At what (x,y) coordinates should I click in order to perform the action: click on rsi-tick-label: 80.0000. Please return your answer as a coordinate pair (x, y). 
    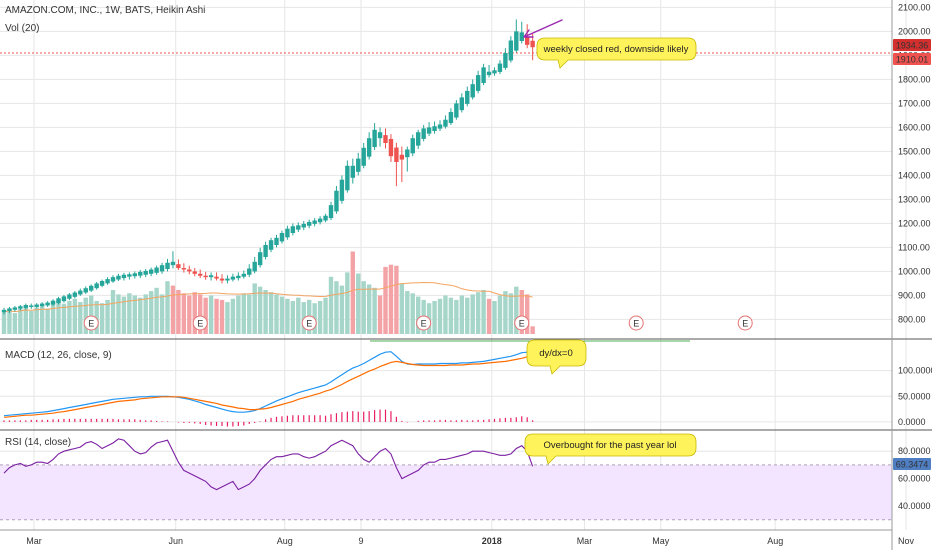
    Looking at the image, I should click on (914, 451).